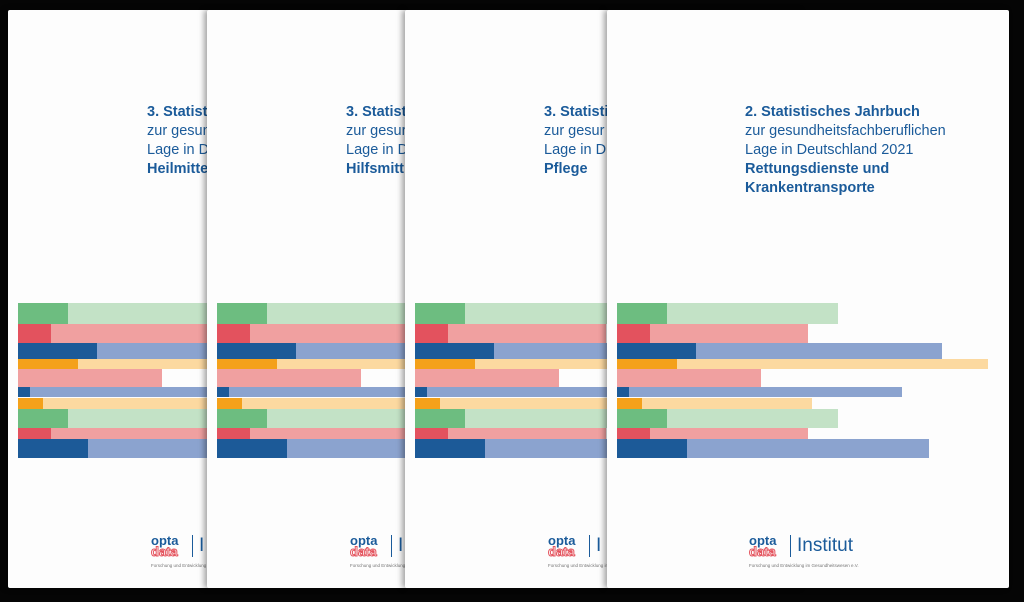  What do you see at coordinates (829, 150) in the screenshot?
I see `cover-subtitle: Lage in Deutschland 2021` at bounding box center [829, 150].